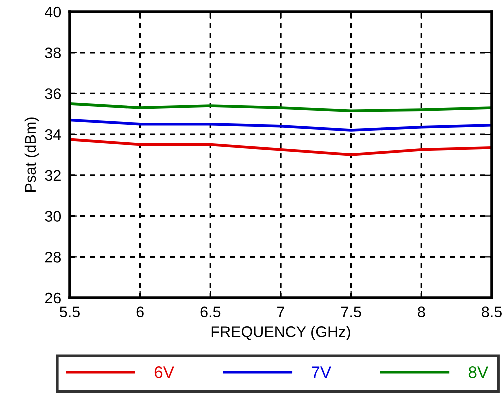  What do you see at coordinates (53, 12) in the screenshot?
I see `y-tick-label: 40` at bounding box center [53, 12].